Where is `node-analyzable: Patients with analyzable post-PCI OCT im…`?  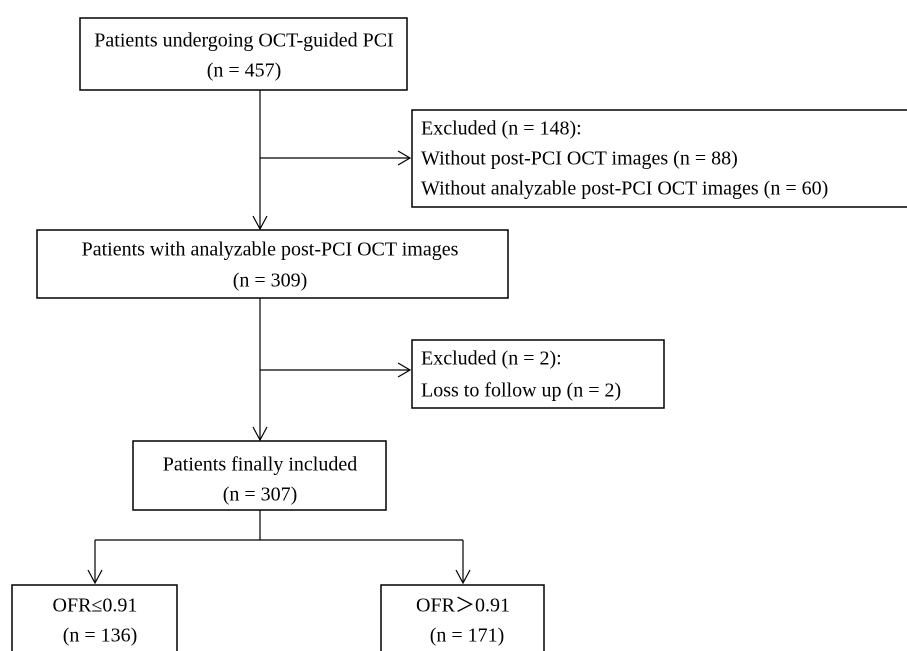
node-analyzable: Patients with analyzable post-PCI OCT im… is located at coordinates (272, 264).